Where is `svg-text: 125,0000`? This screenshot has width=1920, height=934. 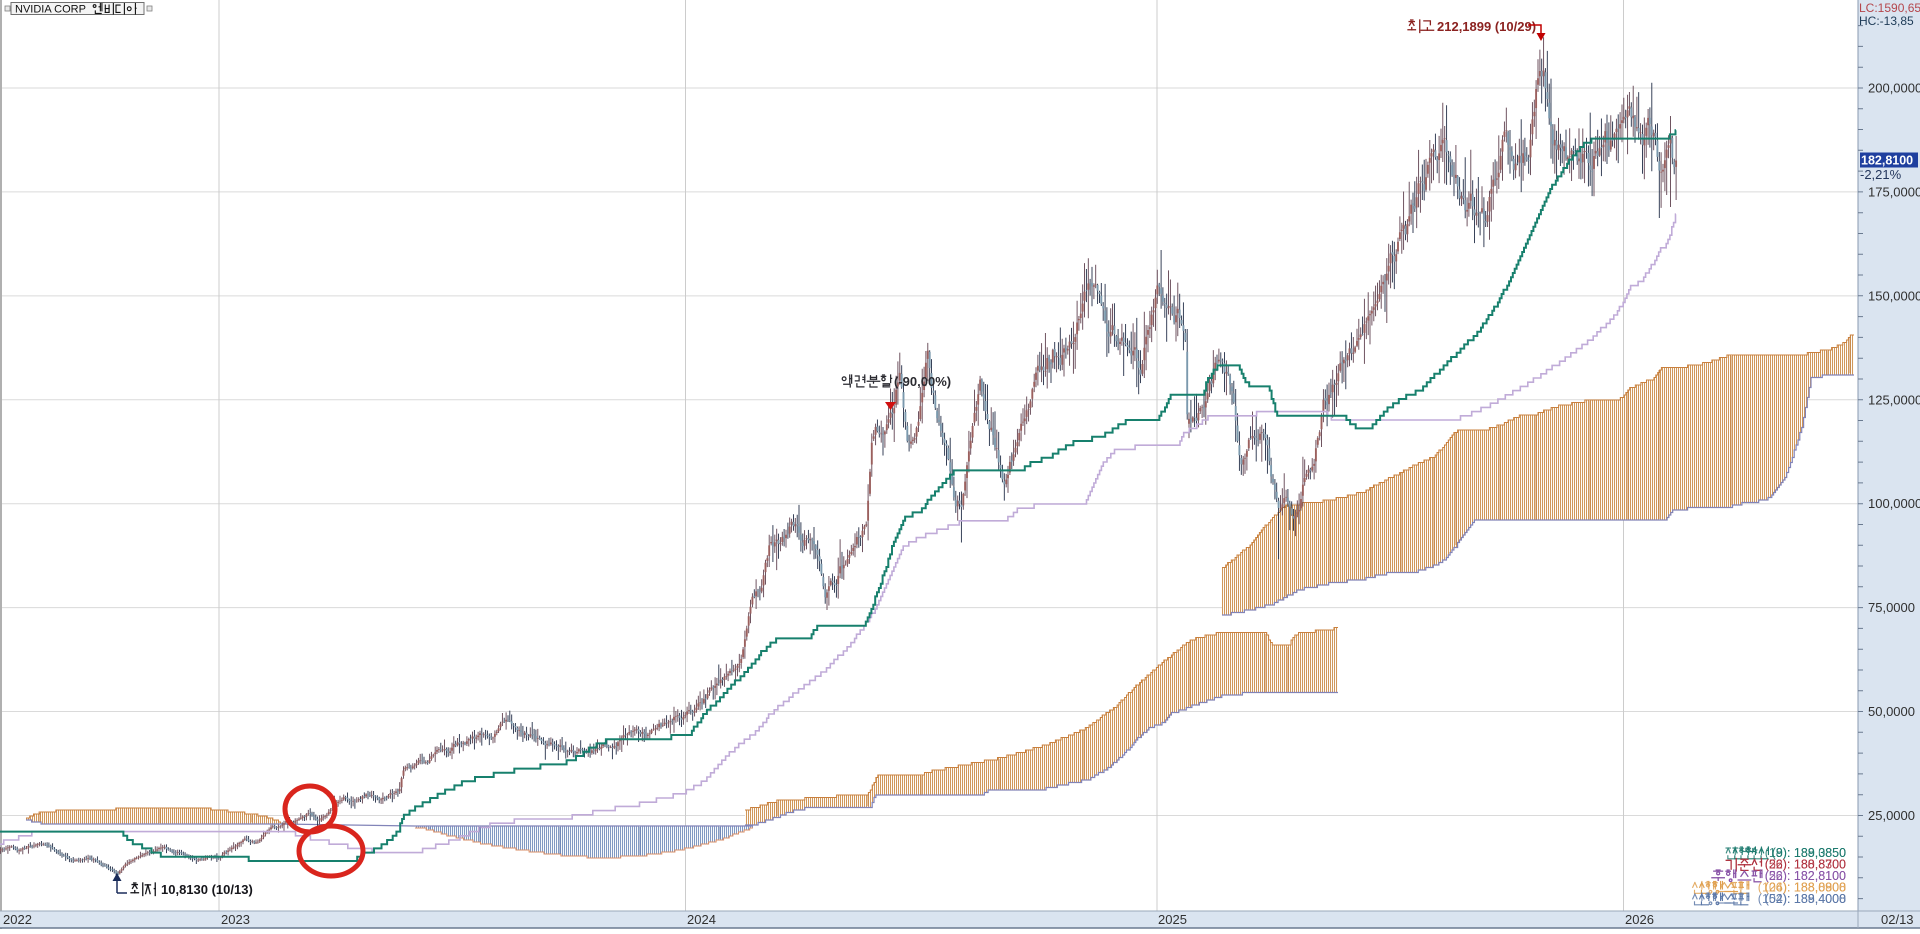 svg-text: 125,0000 is located at coordinates (1894, 399).